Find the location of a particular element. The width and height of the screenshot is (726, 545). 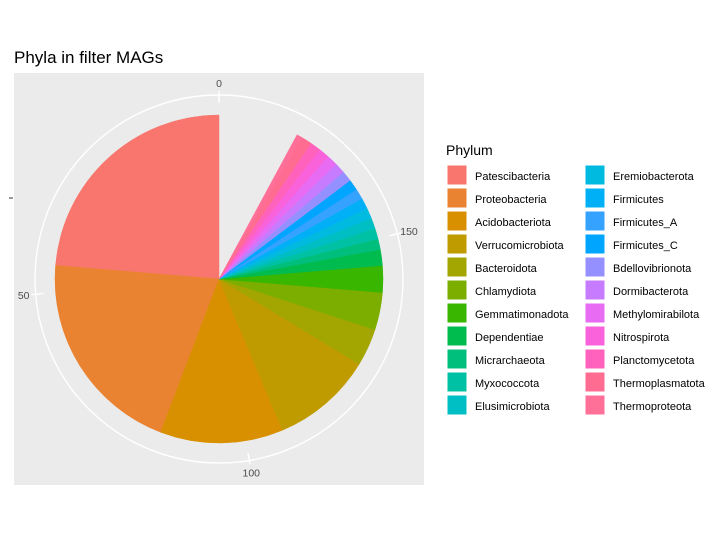

legend-item-eremiobacterota: Eremiobacterota is located at coordinates (639, 175).